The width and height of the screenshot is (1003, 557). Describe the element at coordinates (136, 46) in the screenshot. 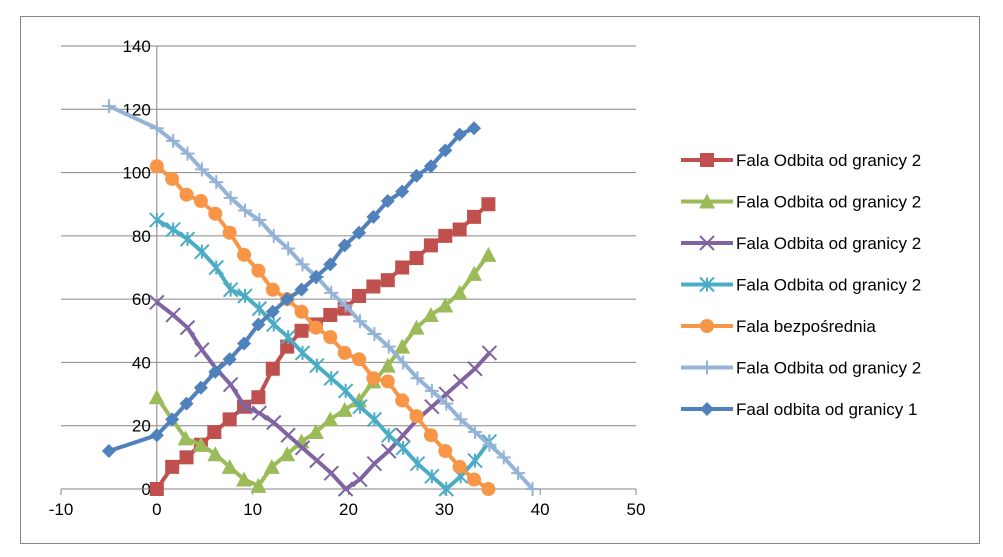

I see `y-tick-label: 140` at that location.